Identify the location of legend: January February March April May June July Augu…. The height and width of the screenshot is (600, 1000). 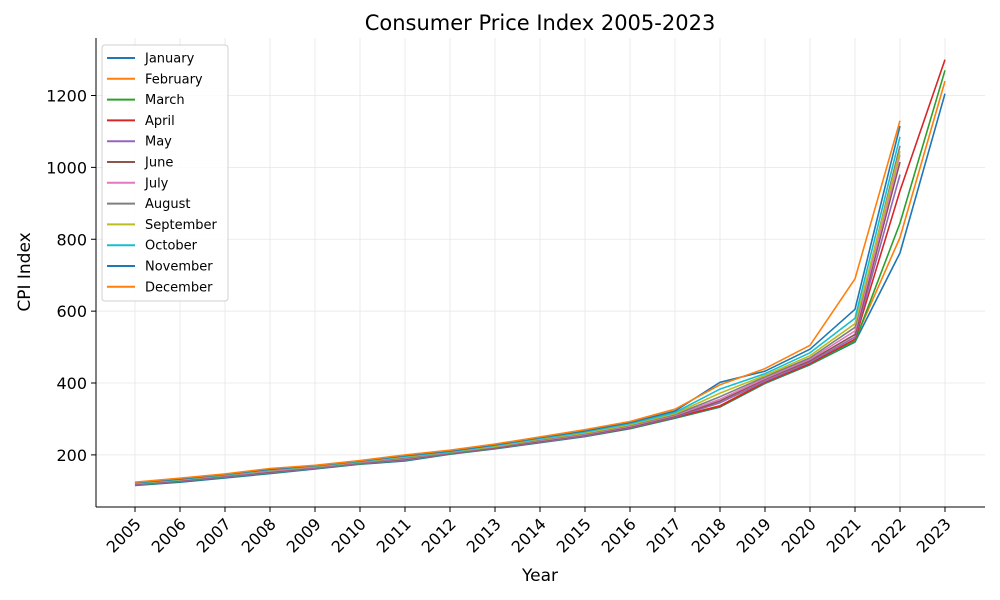
(165, 173).